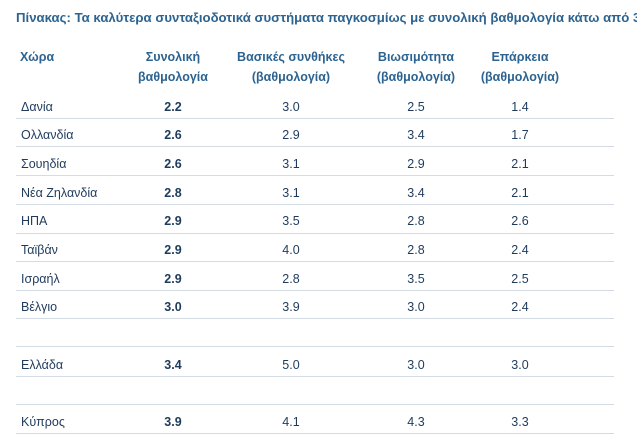  I want to click on cell-sustainability: 2.5, so click(416, 107).